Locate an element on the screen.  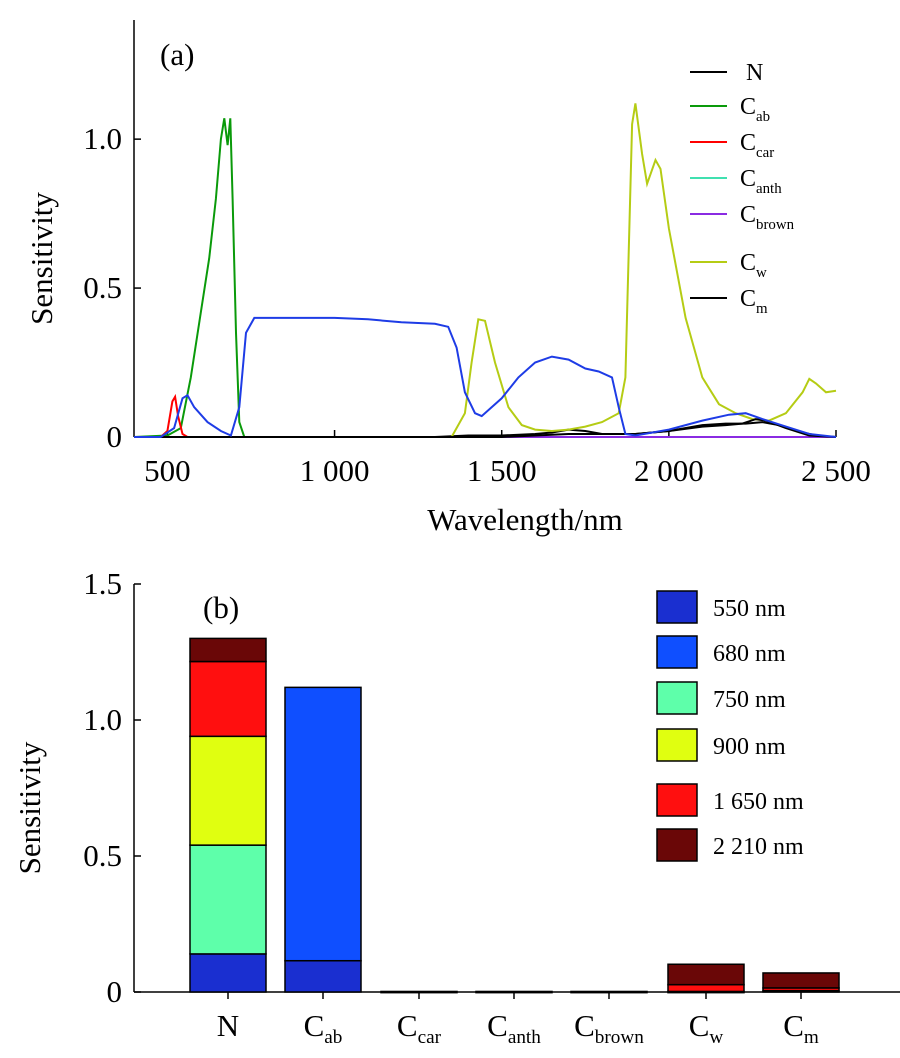
legend-label: 1 650 nm is located at coordinates (758, 802).